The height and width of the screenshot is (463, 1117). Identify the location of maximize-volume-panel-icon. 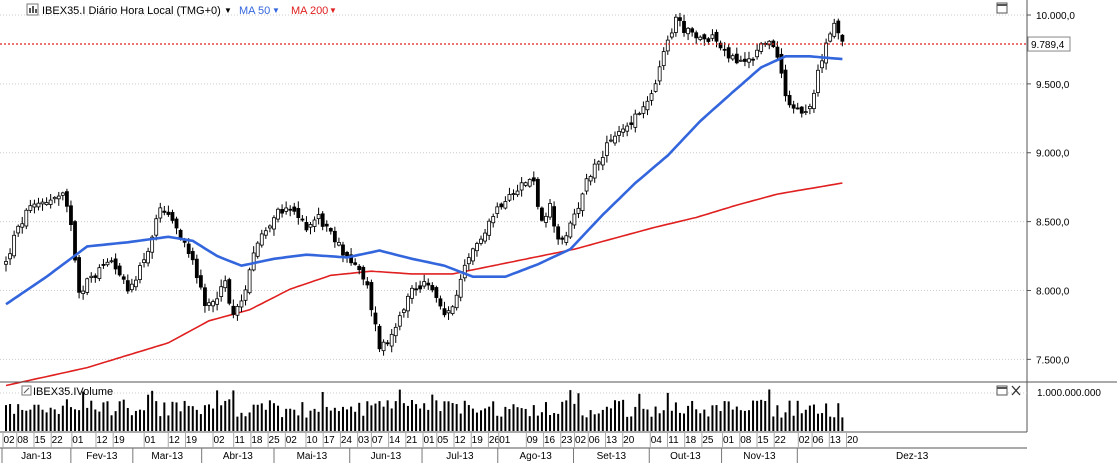
(1002, 390).